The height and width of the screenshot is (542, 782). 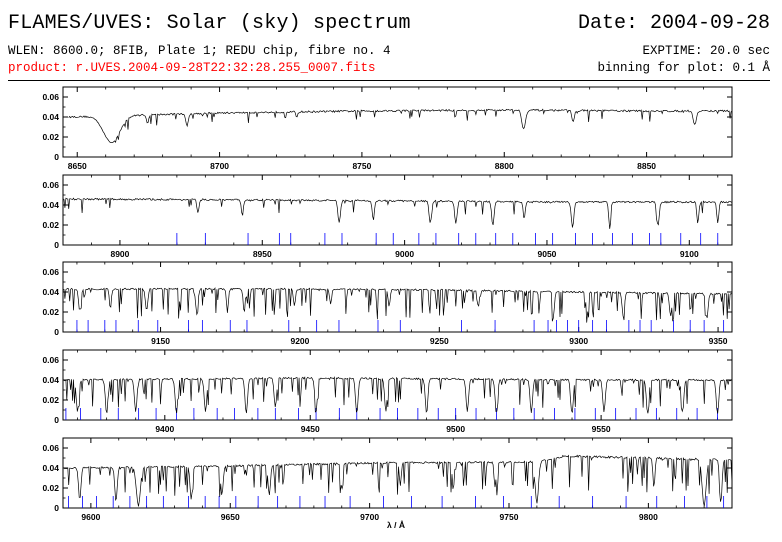 I want to click on x-tick-label: 9000, so click(x=404, y=254).